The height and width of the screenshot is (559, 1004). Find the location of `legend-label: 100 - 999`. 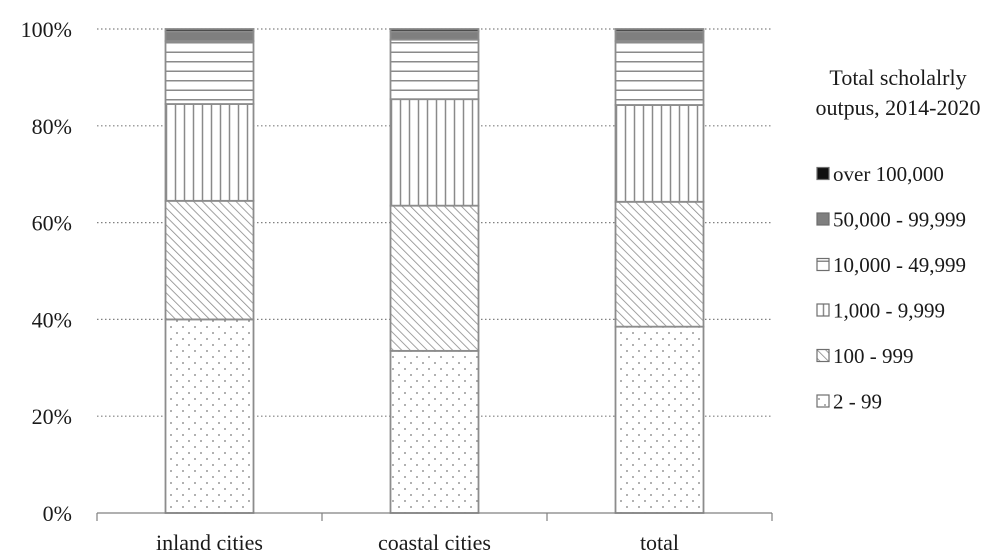

legend-label: 100 - 999 is located at coordinates (873, 356).